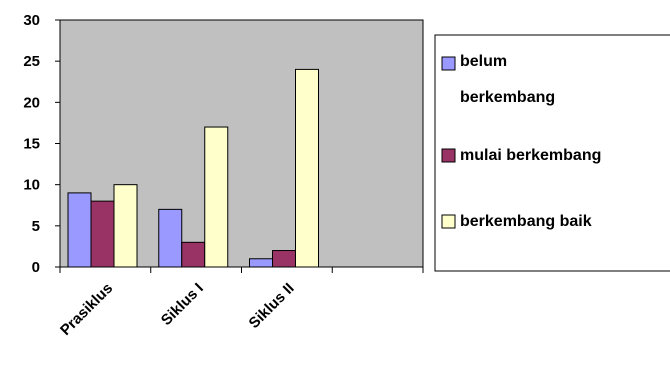 This screenshot has width=670, height=372. What do you see at coordinates (193, 254) in the screenshot?
I see `bar-mulai-berkembang-Siklus-I` at bounding box center [193, 254].